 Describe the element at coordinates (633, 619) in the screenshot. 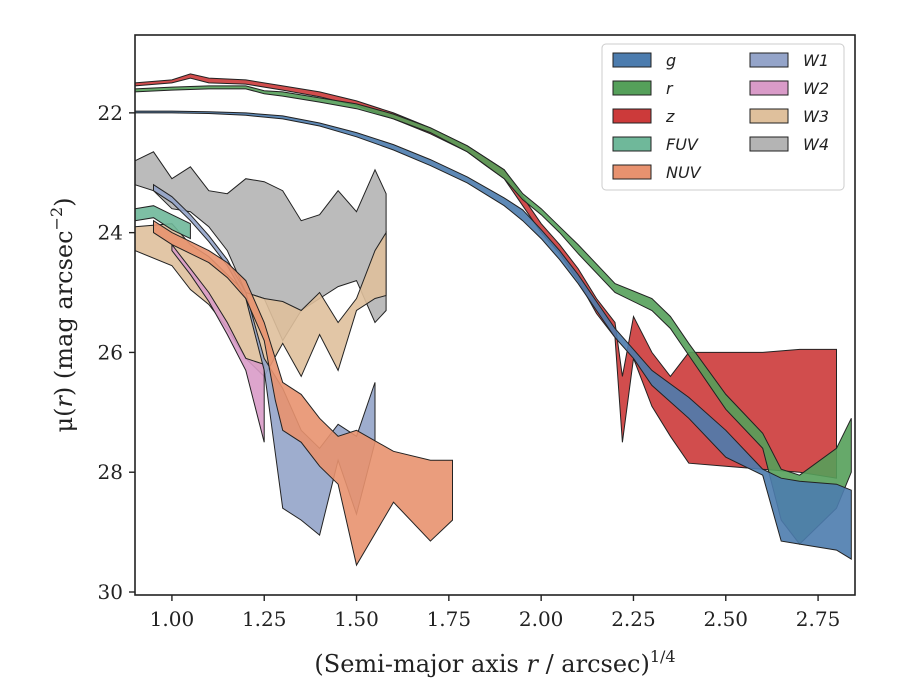

I see `x-tick-label: 2.25` at that location.